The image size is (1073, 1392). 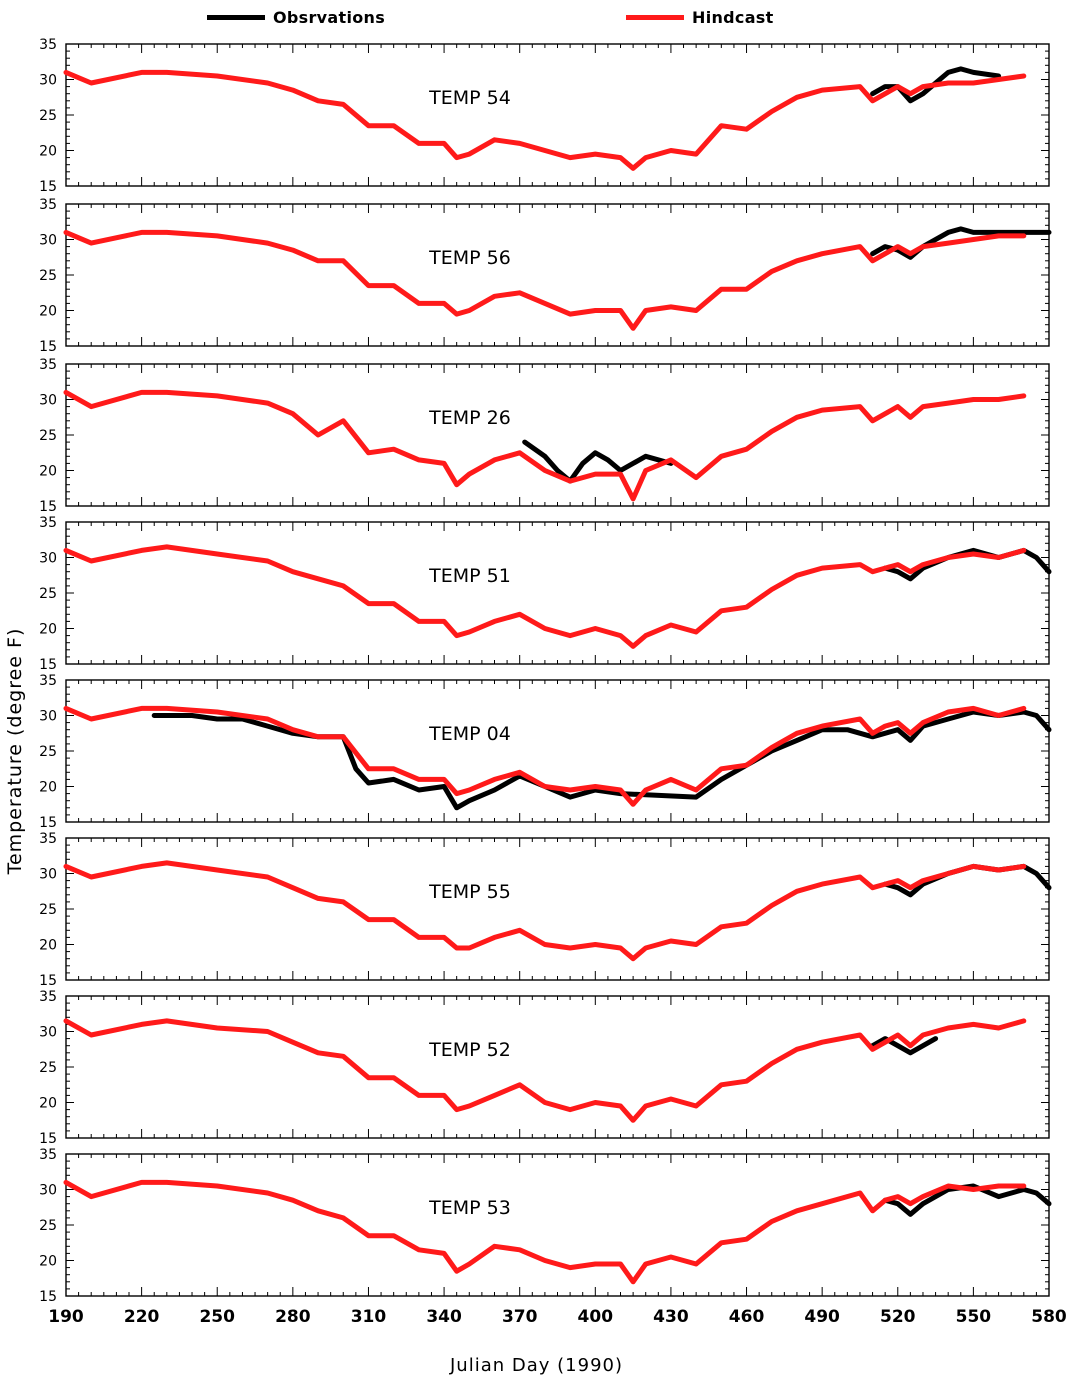 What do you see at coordinates (469, 576) in the screenshot?
I see `panel-title: TEMP 51` at bounding box center [469, 576].